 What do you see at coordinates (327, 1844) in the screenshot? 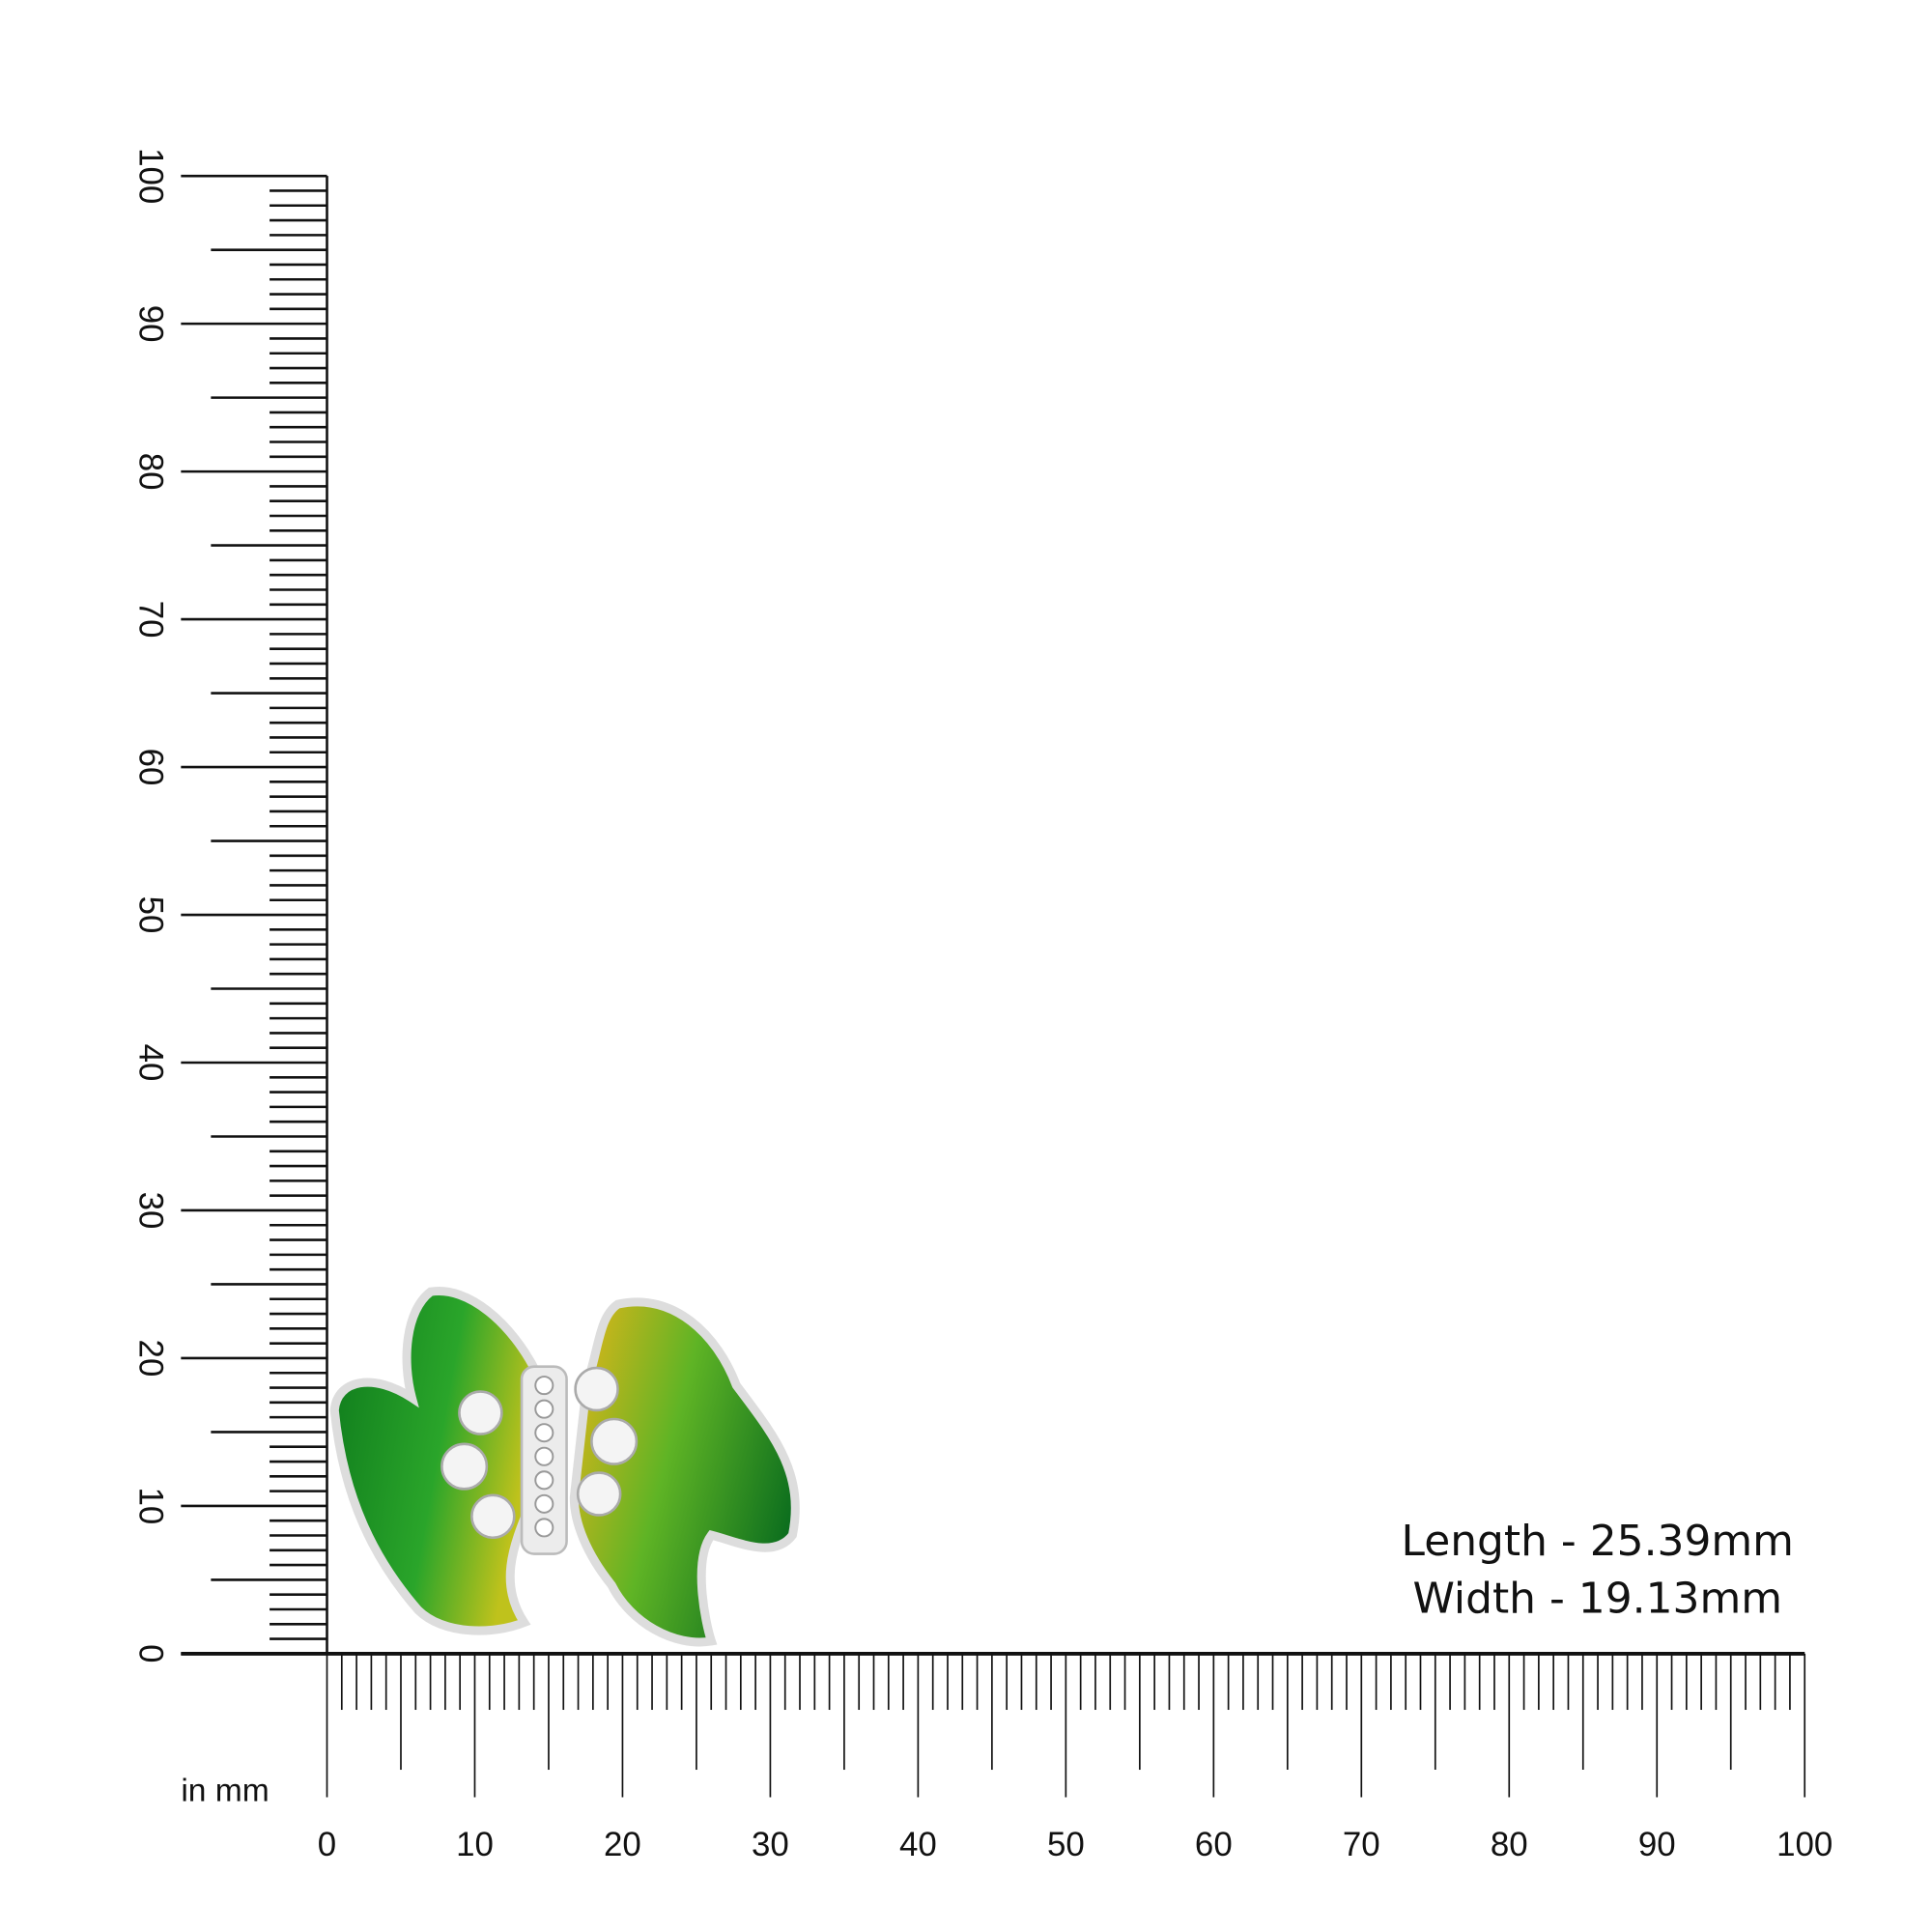
I see `x-tick-label: 0` at bounding box center [327, 1844].